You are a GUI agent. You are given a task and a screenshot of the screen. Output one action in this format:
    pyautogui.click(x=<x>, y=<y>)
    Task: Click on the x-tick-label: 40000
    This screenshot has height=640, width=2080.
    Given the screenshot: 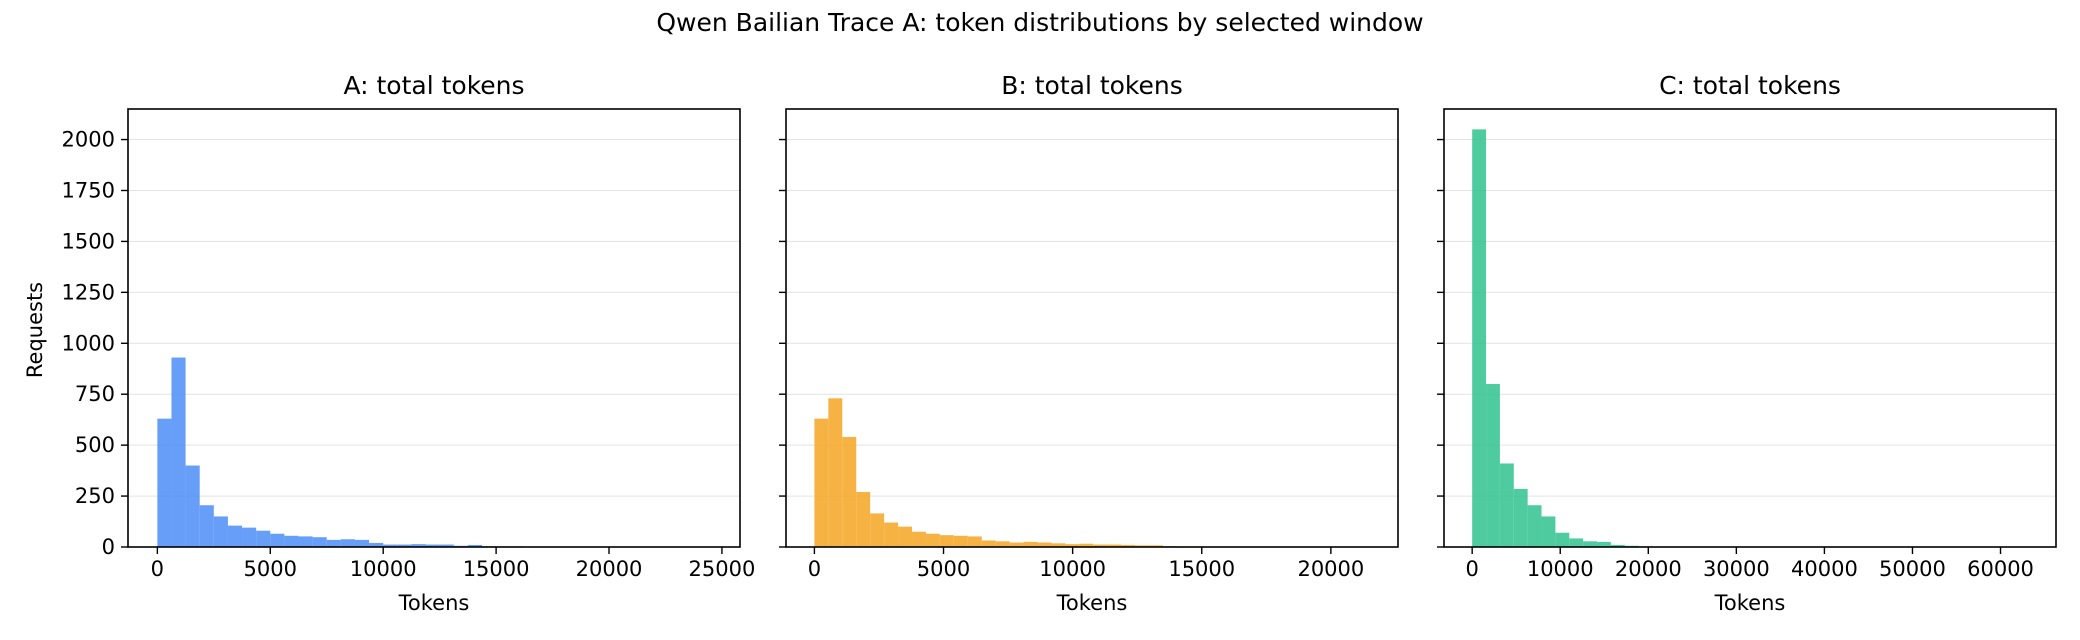 What is the action you would take?
    pyautogui.click(x=1824, y=569)
    